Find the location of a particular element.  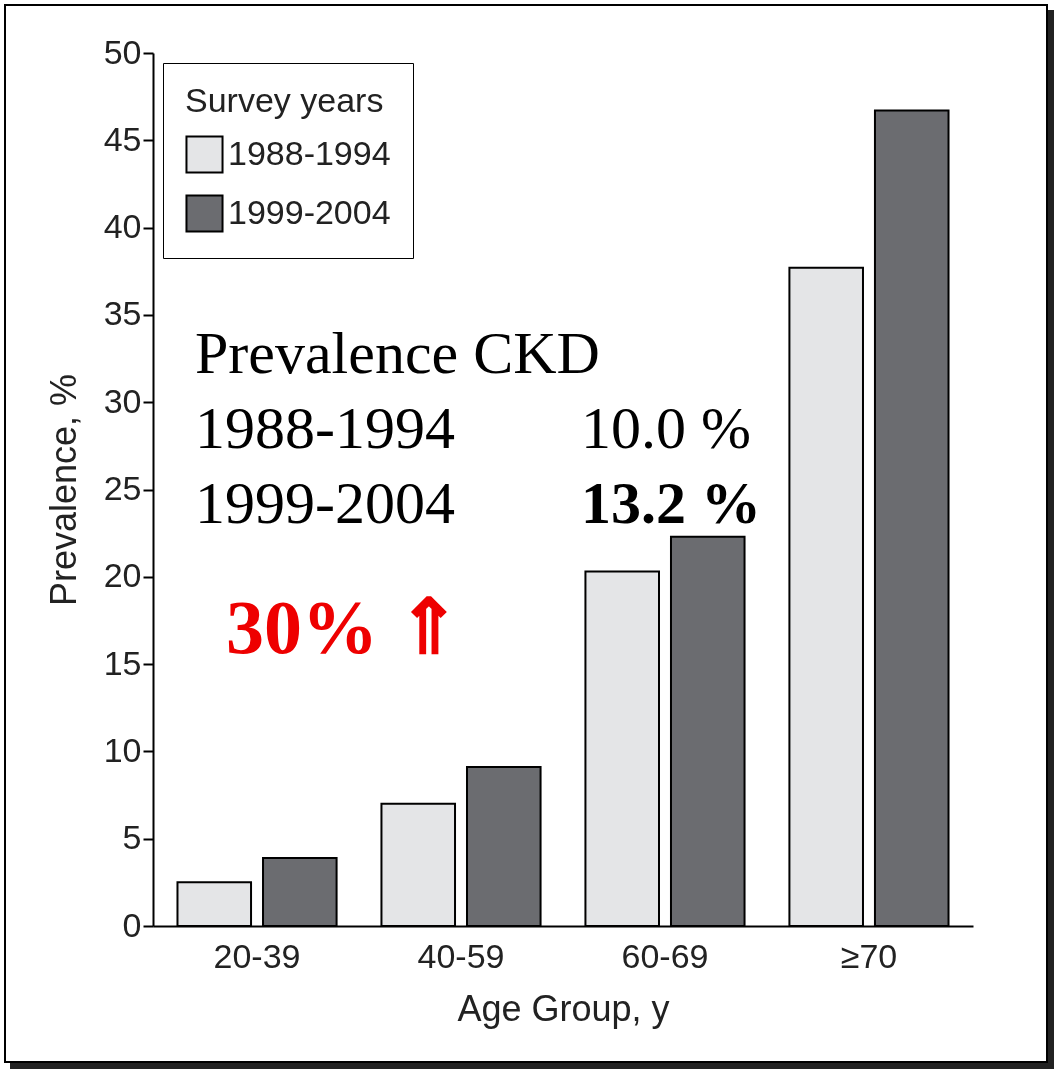

legend-label: 1999-2004 is located at coordinates (309, 211).